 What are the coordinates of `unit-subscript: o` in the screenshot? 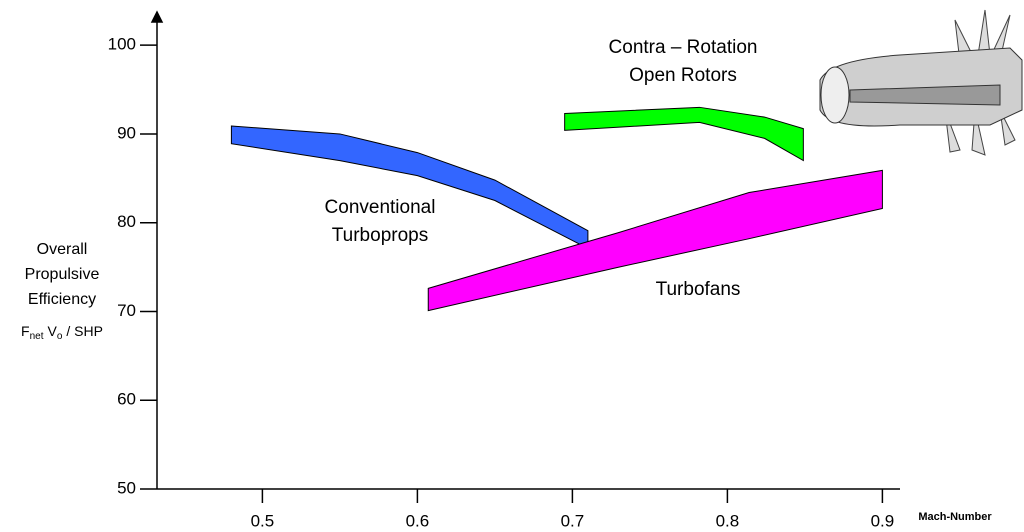 It's located at (60, 336).